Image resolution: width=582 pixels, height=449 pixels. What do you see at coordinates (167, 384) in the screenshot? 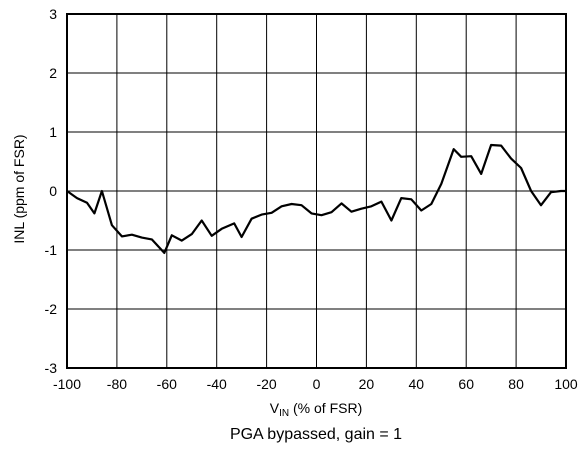
I see `x-tick-label: -60` at bounding box center [167, 384].